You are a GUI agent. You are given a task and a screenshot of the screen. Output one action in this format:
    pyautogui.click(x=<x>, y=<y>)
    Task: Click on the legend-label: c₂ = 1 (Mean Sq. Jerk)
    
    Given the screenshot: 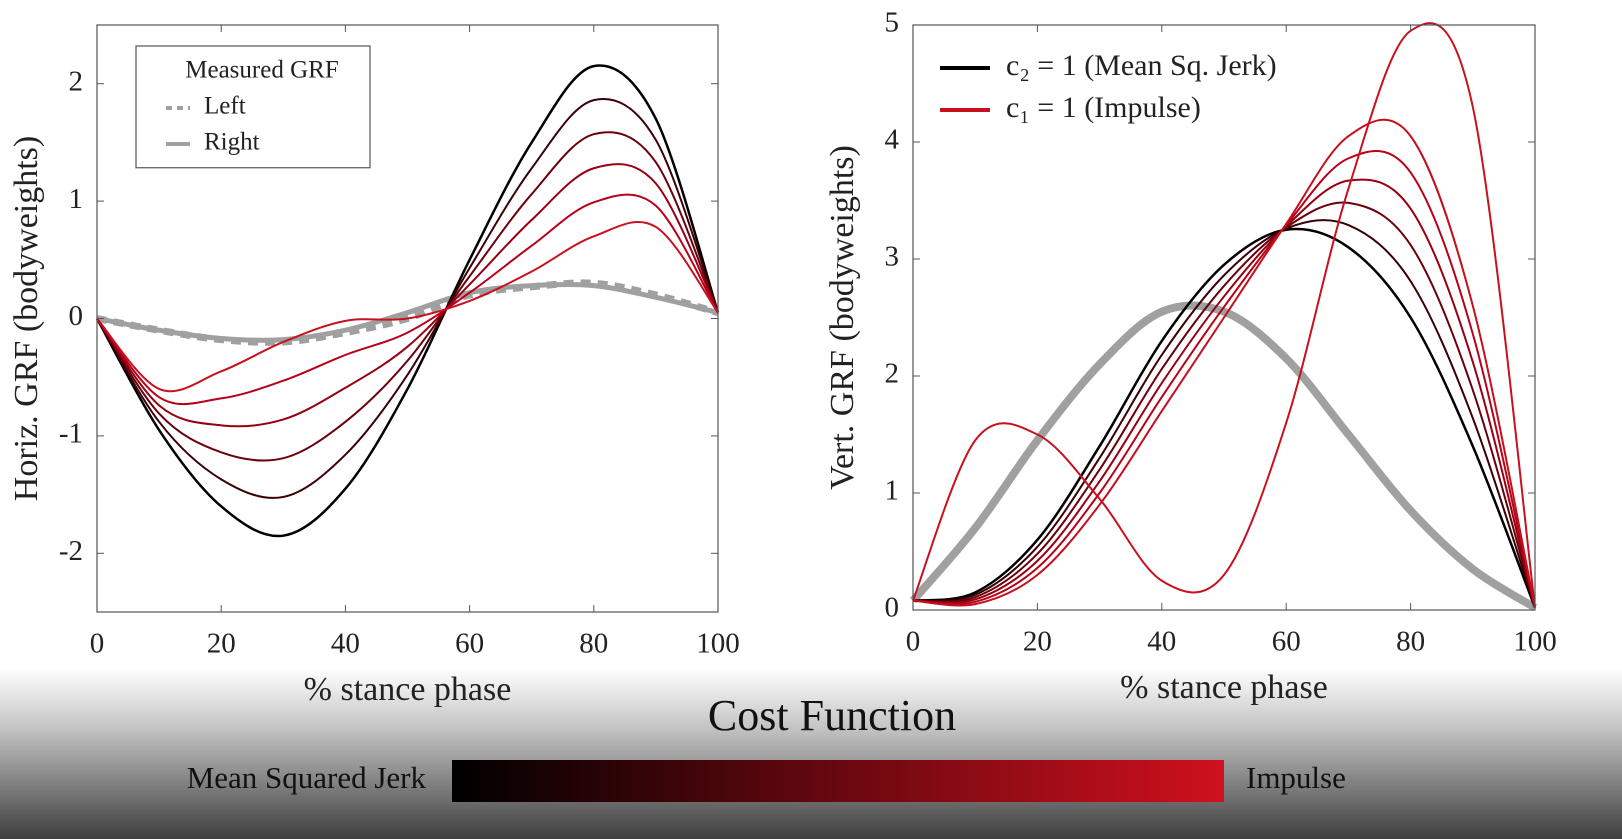 What is the action you would take?
    pyautogui.click(x=1141, y=65)
    